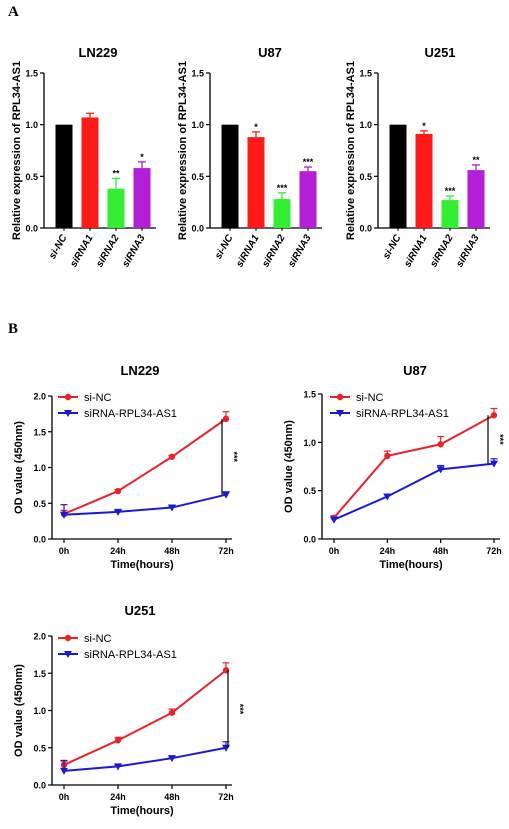 The width and height of the screenshot is (509, 829). I want to click on chart-title: LN229, so click(139, 370).